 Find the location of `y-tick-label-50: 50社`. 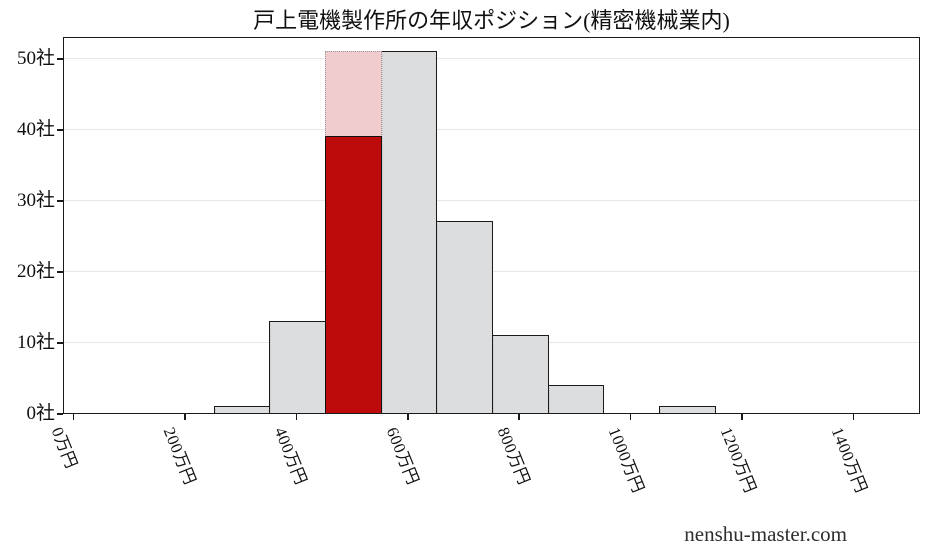

y-tick-label-50: 50社 is located at coordinates (35, 58).